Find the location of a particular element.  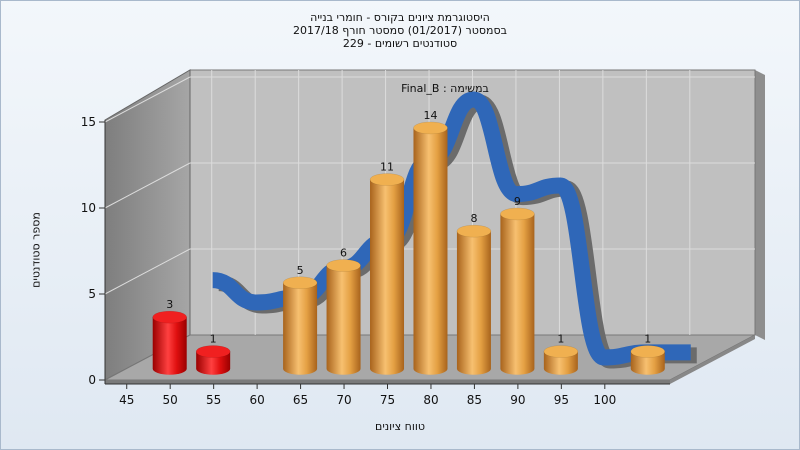

x-axis-label: טווח ציונים is located at coordinates (400, 426).